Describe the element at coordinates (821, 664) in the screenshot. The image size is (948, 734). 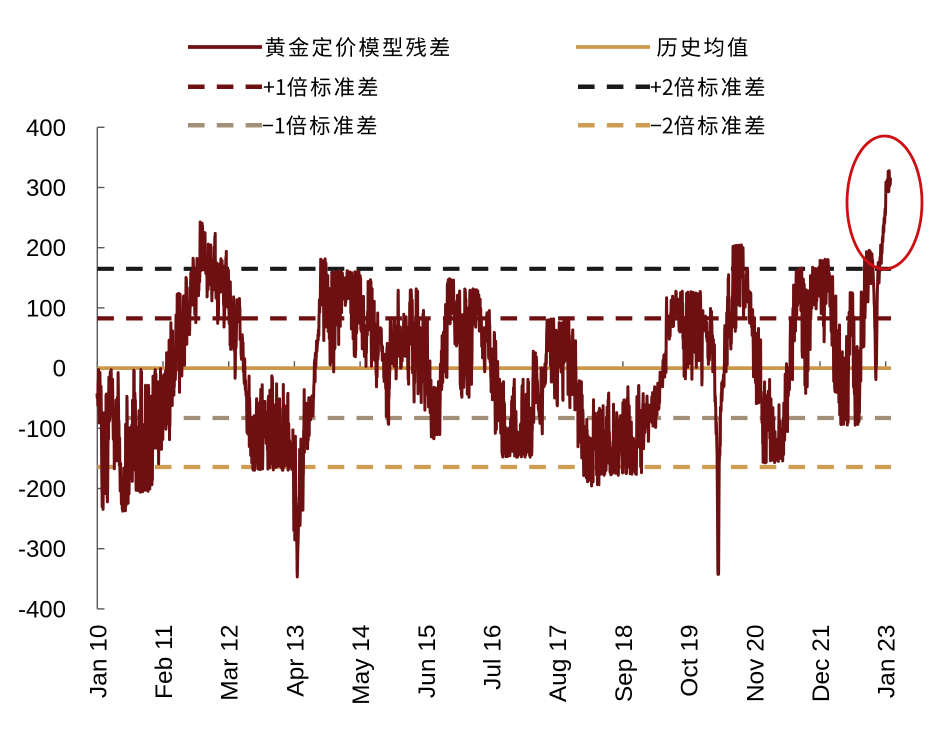
I see `svg-text: Dec 21` at that location.